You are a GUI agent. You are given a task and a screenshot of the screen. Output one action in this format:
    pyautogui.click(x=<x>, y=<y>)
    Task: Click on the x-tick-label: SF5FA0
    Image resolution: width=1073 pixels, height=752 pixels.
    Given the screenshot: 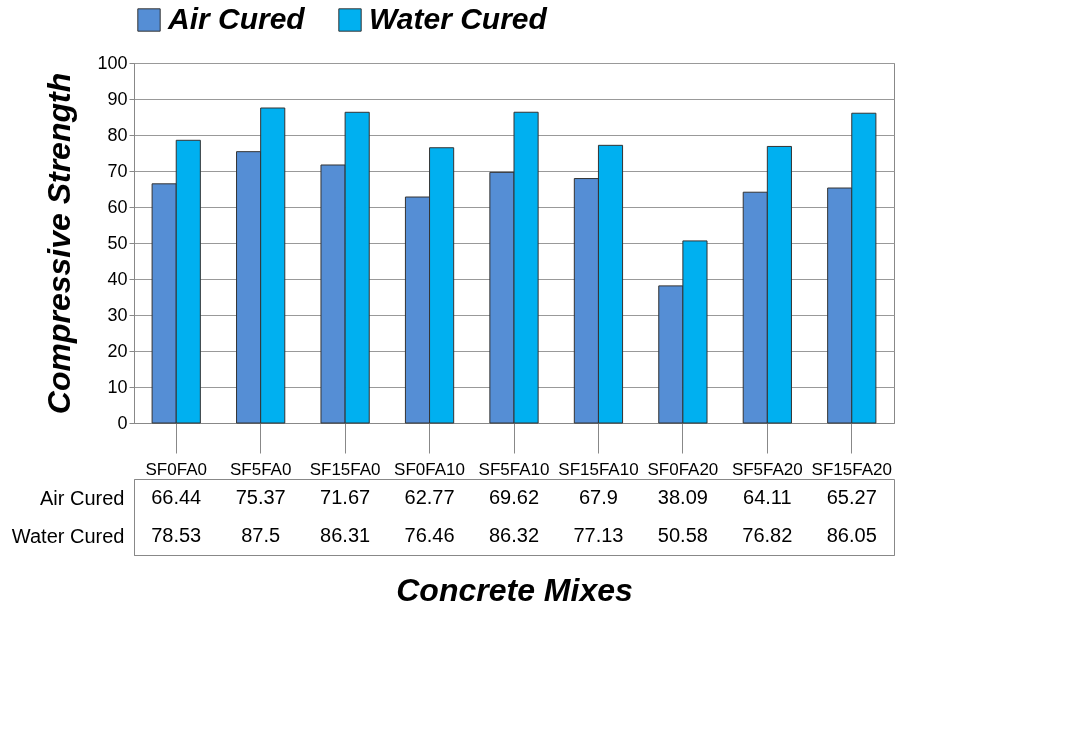 What is the action you would take?
    pyautogui.click(x=260, y=469)
    